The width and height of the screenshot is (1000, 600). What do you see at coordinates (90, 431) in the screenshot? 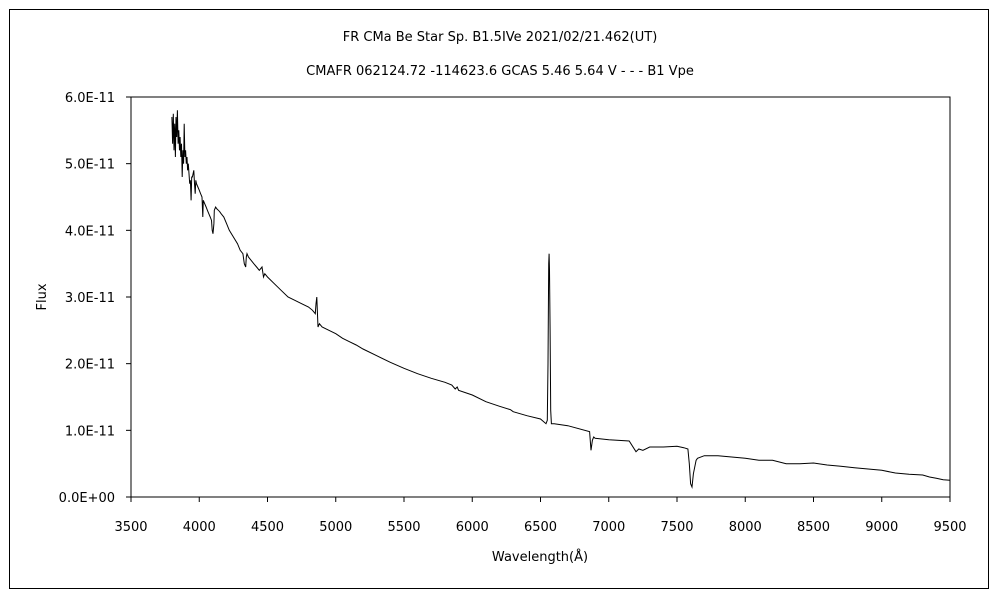
I see `y-tick-label: 1.0E-11` at bounding box center [90, 431].